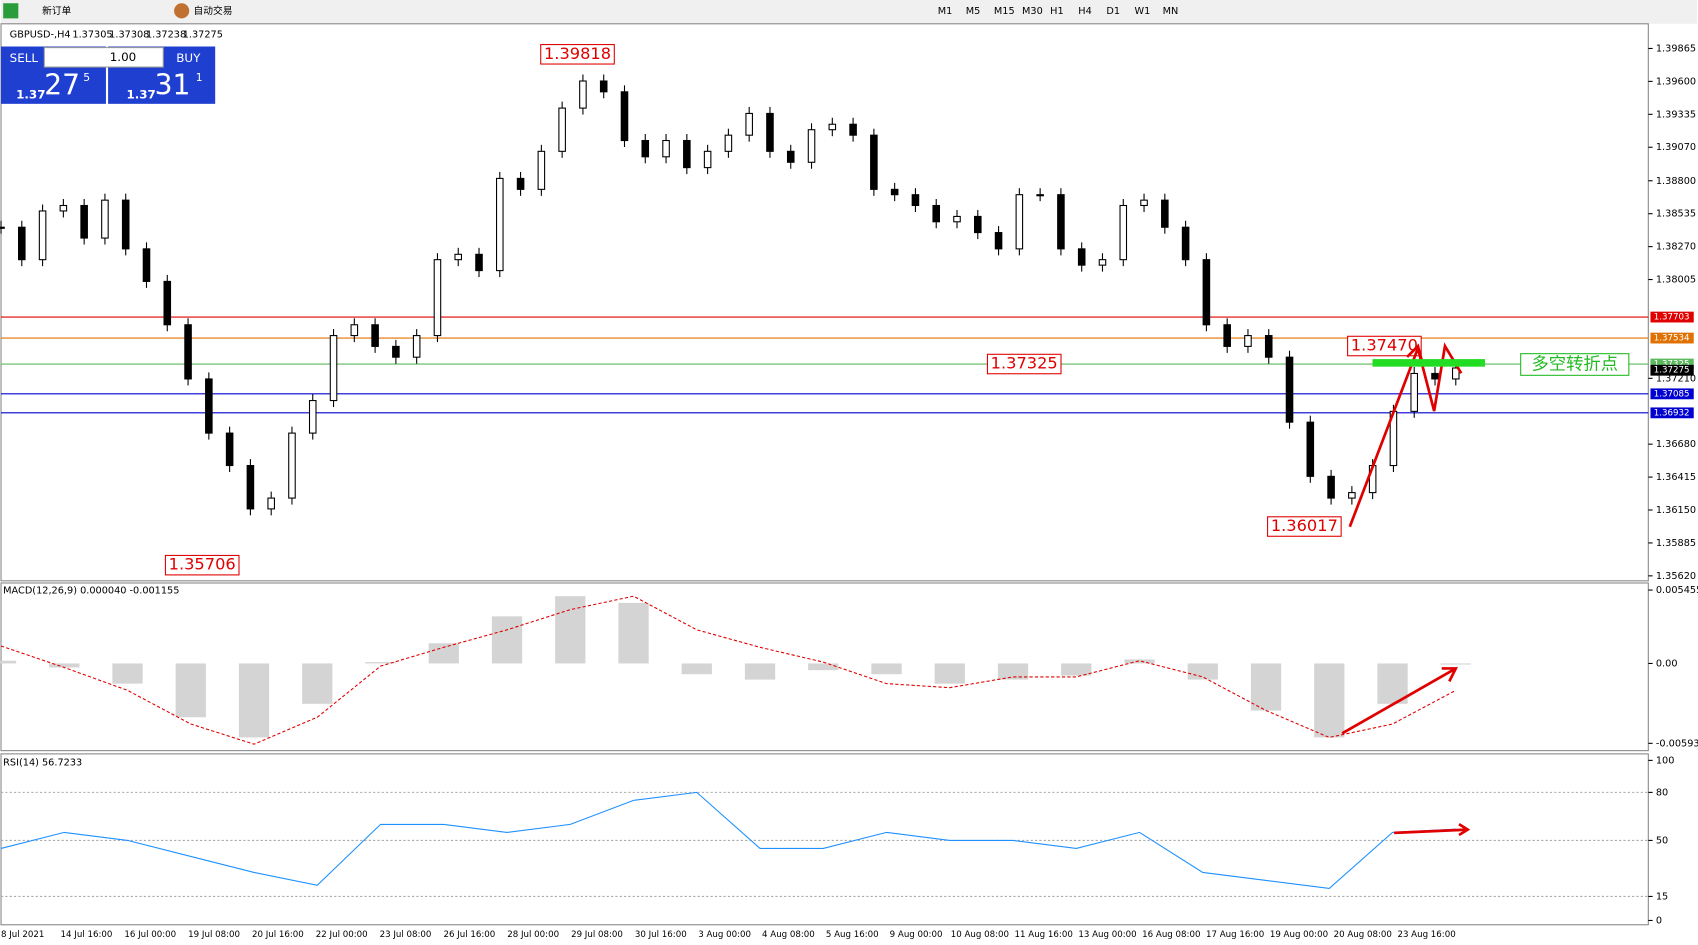 This screenshot has height=945, width=1698. Describe the element at coordinates (24, 58) in the screenshot. I see `sell-button: SELL` at that location.